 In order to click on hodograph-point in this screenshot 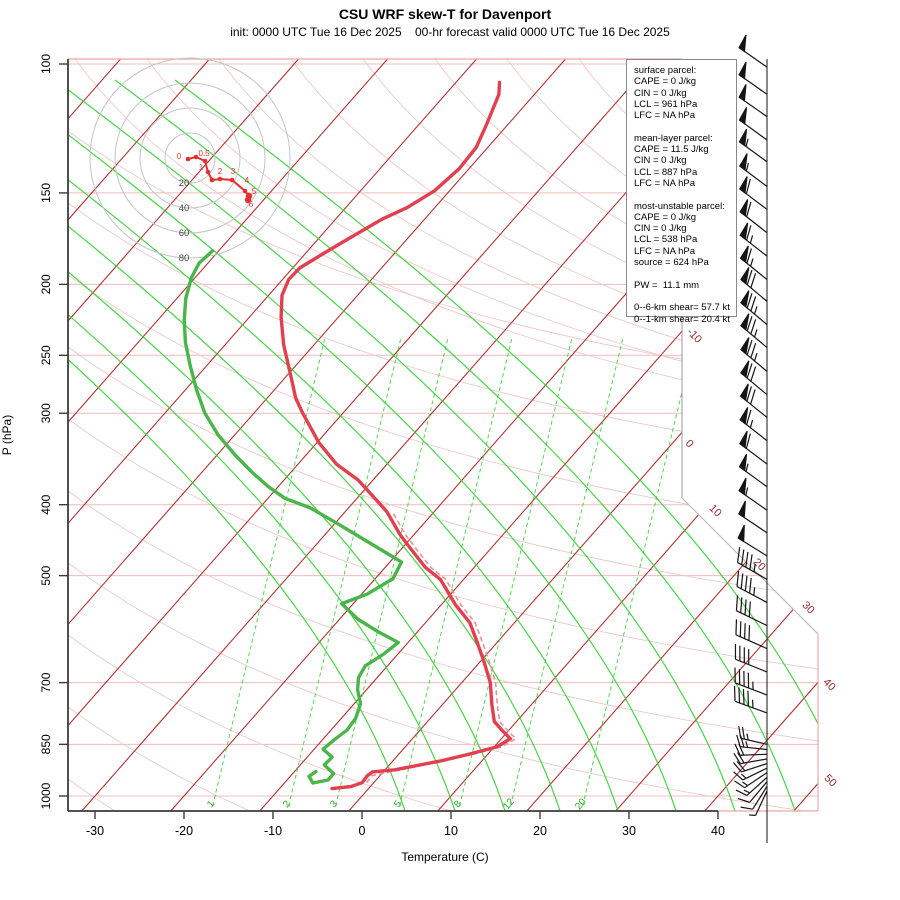, I will do `click(248, 200)`.